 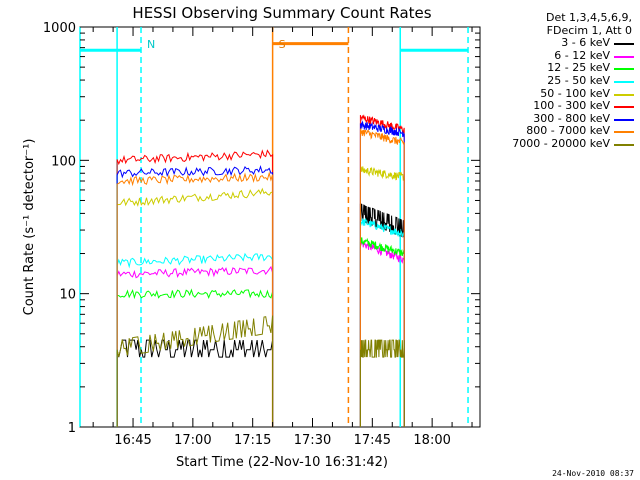 What do you see at coordinates (571, 106) in the screenshot?
I see `legend-entry-label: 100 - 300 keV` at bounding box center [571, 106].